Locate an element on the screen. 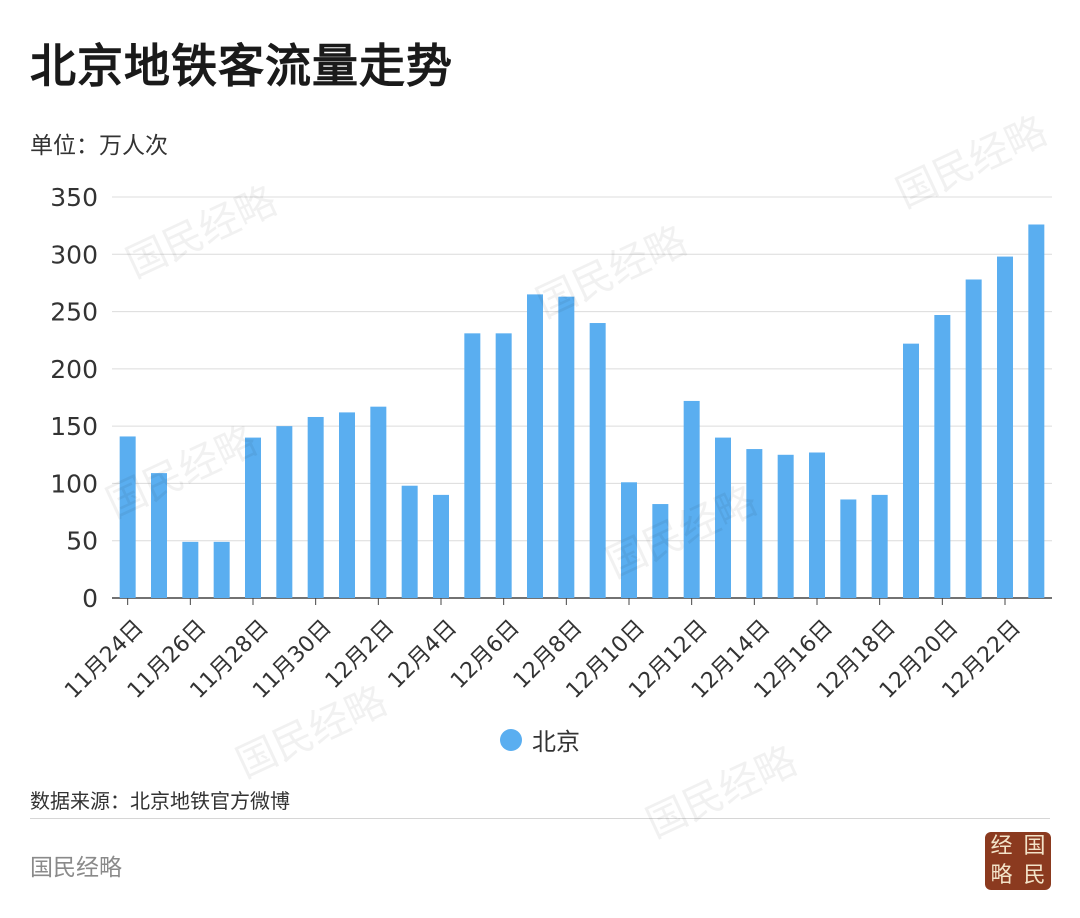 This screenshot has height=918, width=1080. x-tick-label: 12月6日 is located at coordinates (485, 654).